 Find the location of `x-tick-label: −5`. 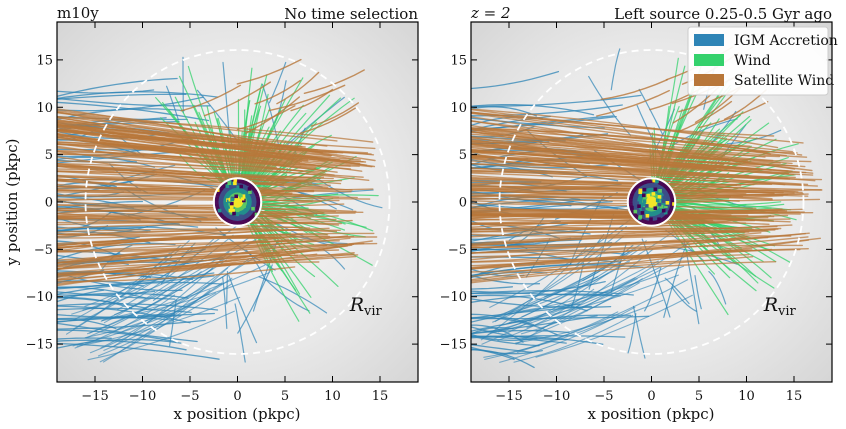

x-tick-label: −5 is located at coordinates (189, 396).